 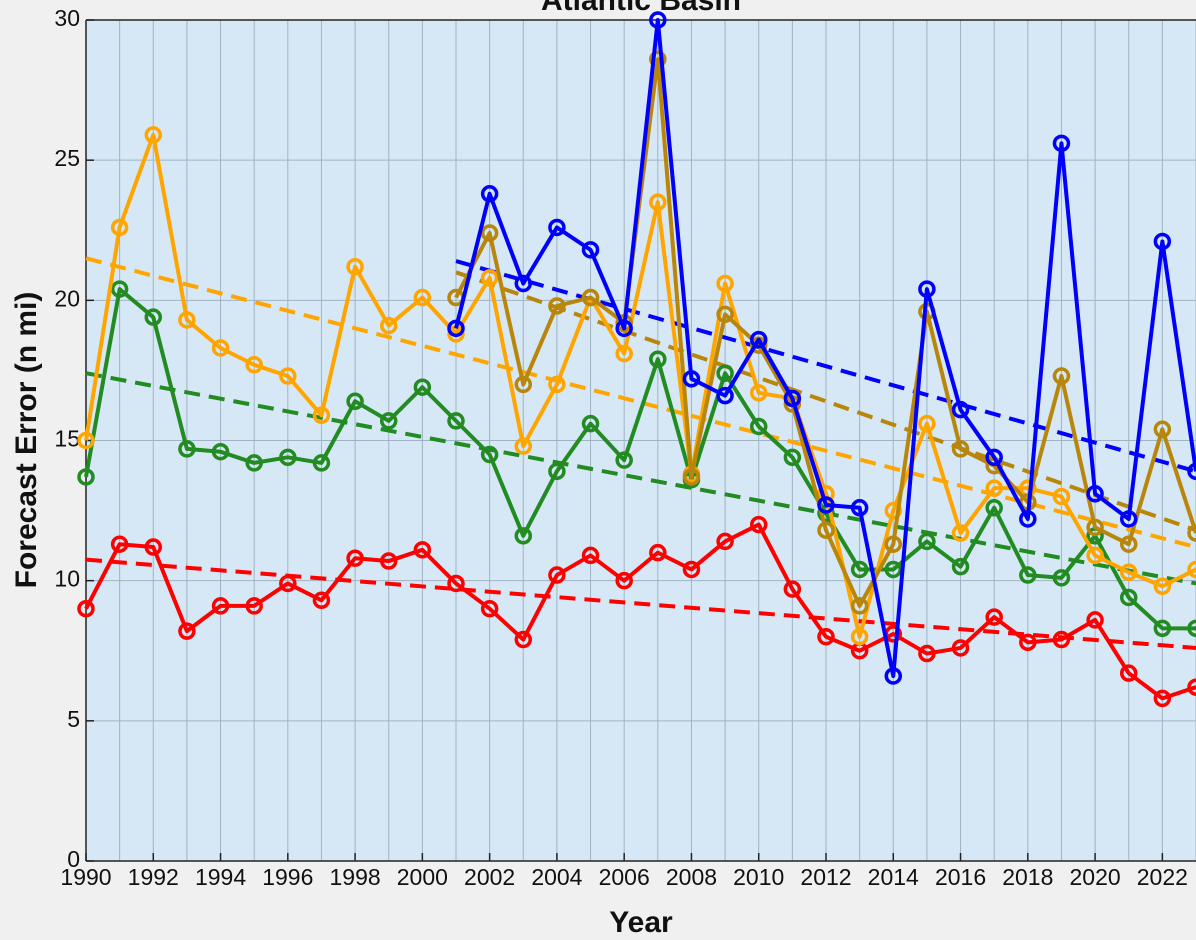 What do you see at coordinates (153, 877) in the screenshot?
I see `x-tick-label: 1992` at bounding box center [153, 877].